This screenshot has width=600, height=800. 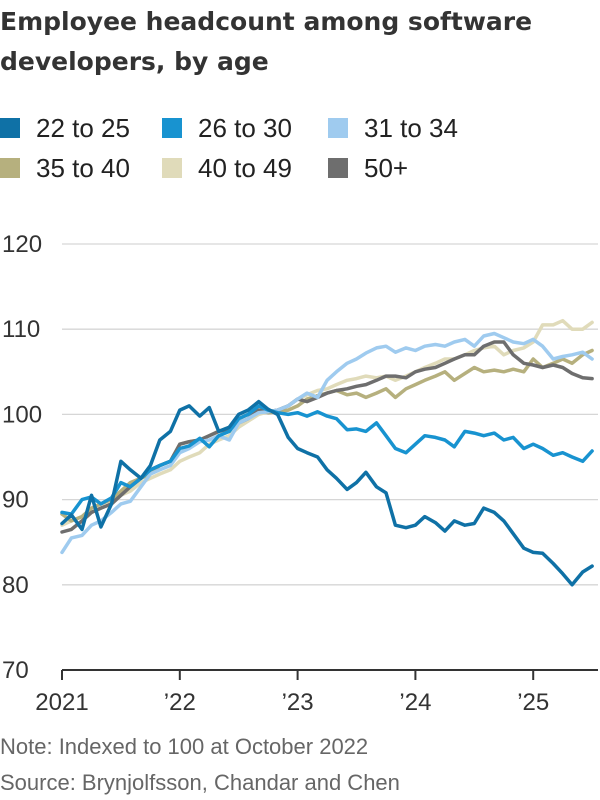 What do you see at coordinates (298, 702) in the screenshot?
I see `x-tick-label-2023: ’23` at bounding box center [298, 702].